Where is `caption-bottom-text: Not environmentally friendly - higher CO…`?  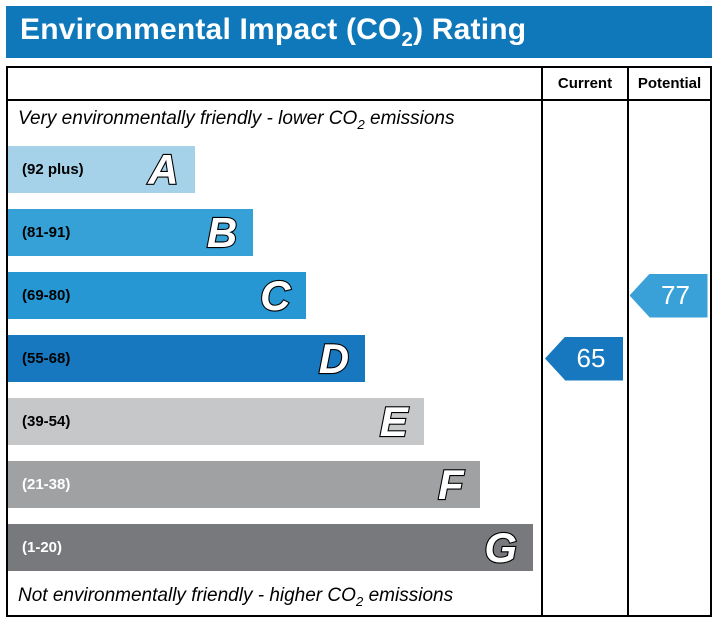 caption-bottom-text: Not environmentally friendly - higher CO… is located at coordinates (235, 597).